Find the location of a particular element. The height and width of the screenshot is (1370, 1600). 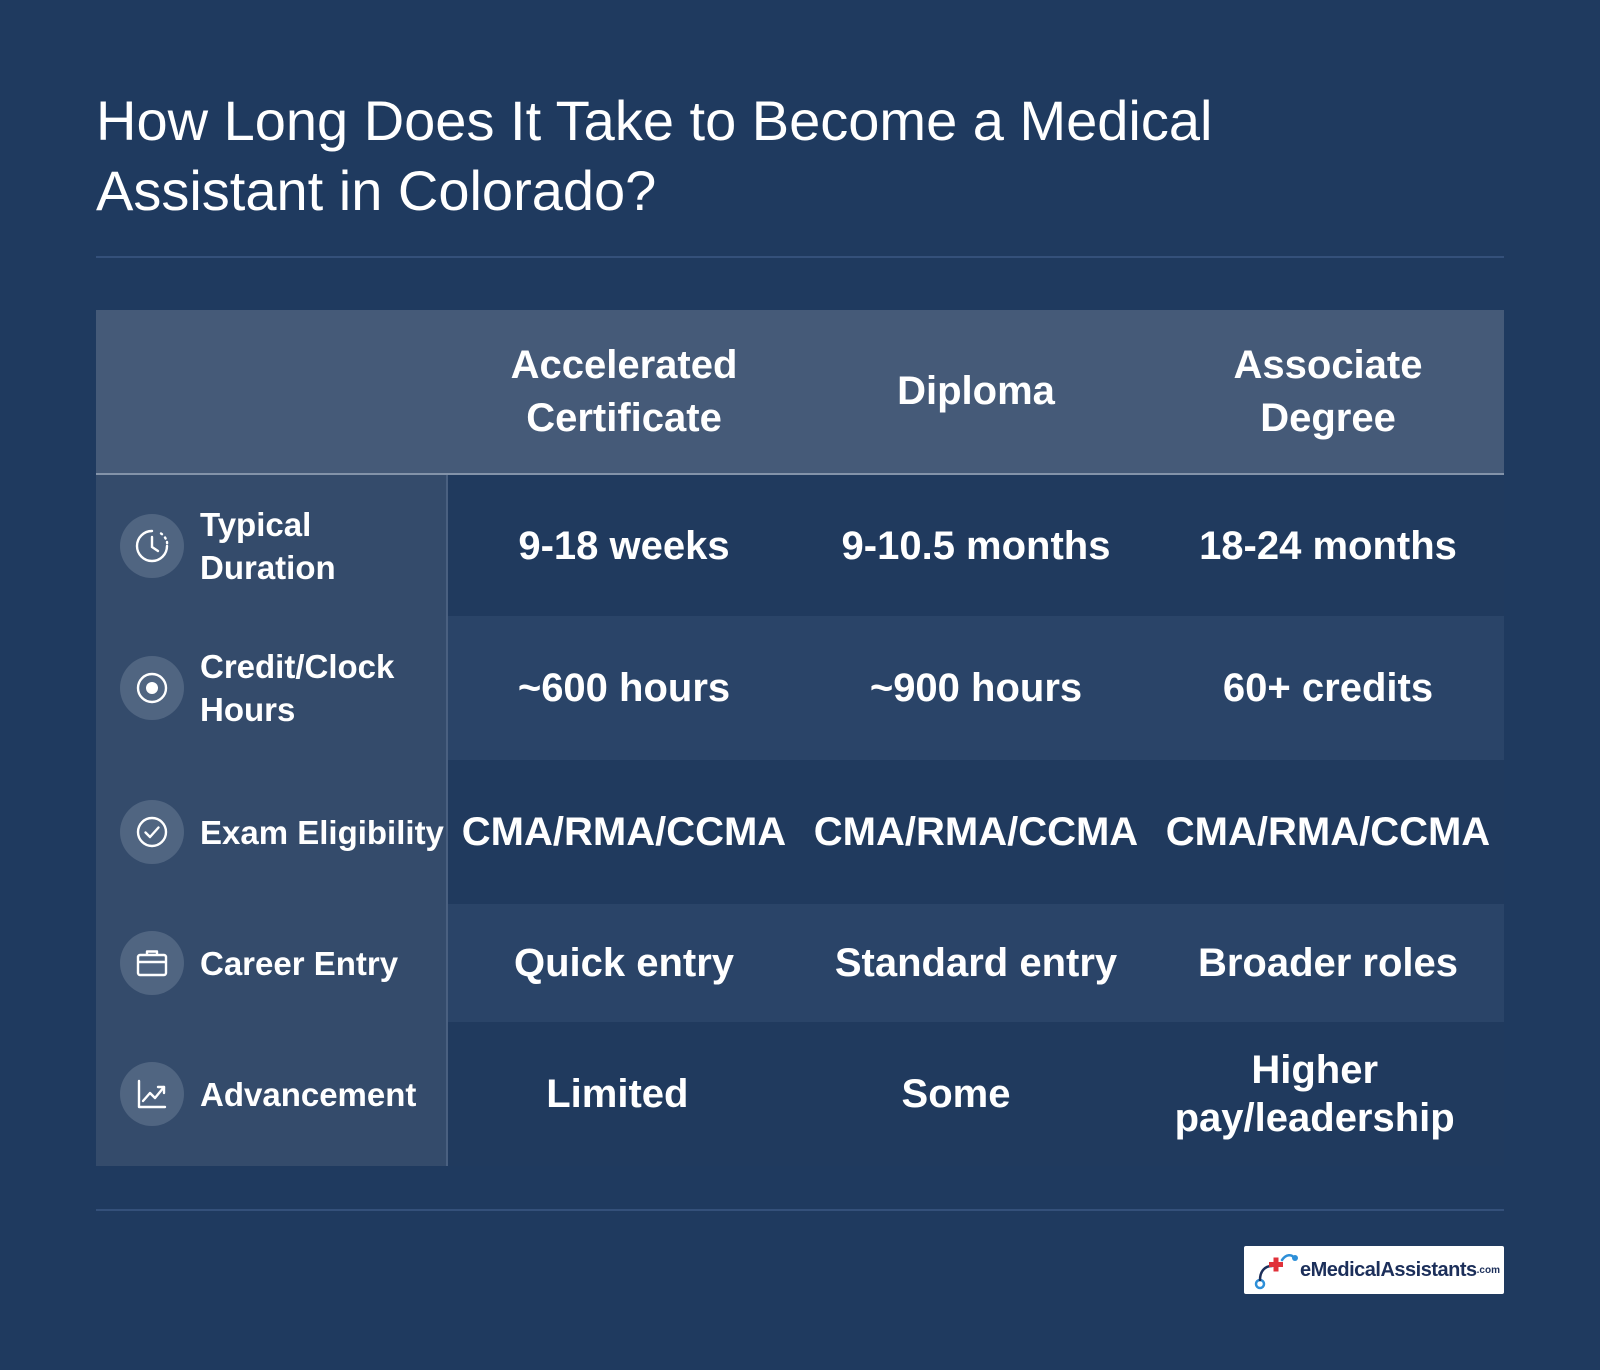

table-cell: 9-18 weeks is located at coordinates (624, 545).